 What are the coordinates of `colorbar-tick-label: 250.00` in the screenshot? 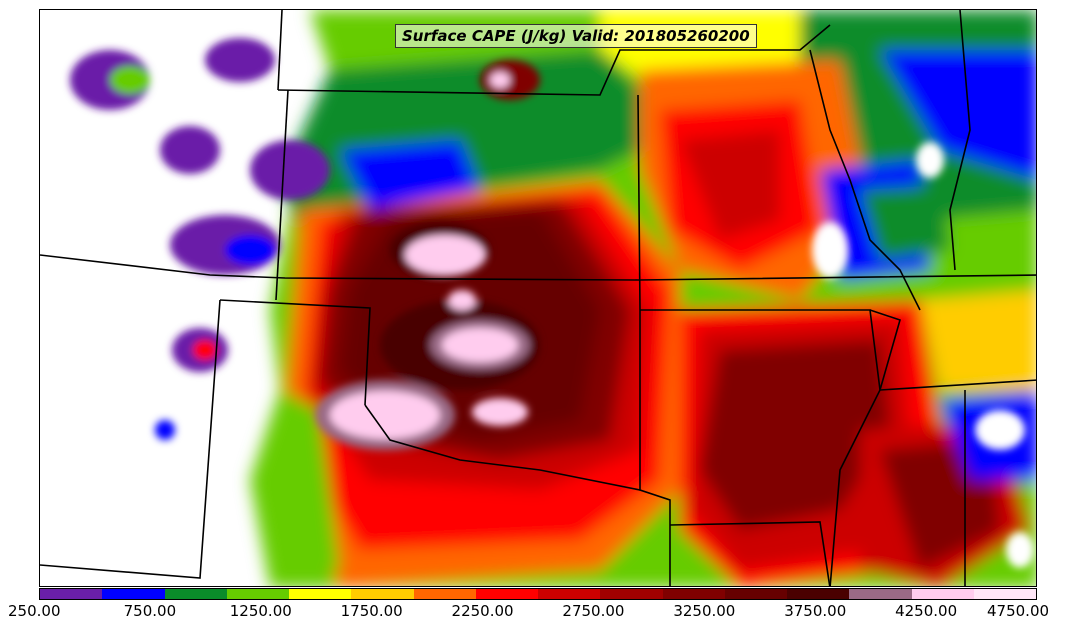 It's located at (34, 611).